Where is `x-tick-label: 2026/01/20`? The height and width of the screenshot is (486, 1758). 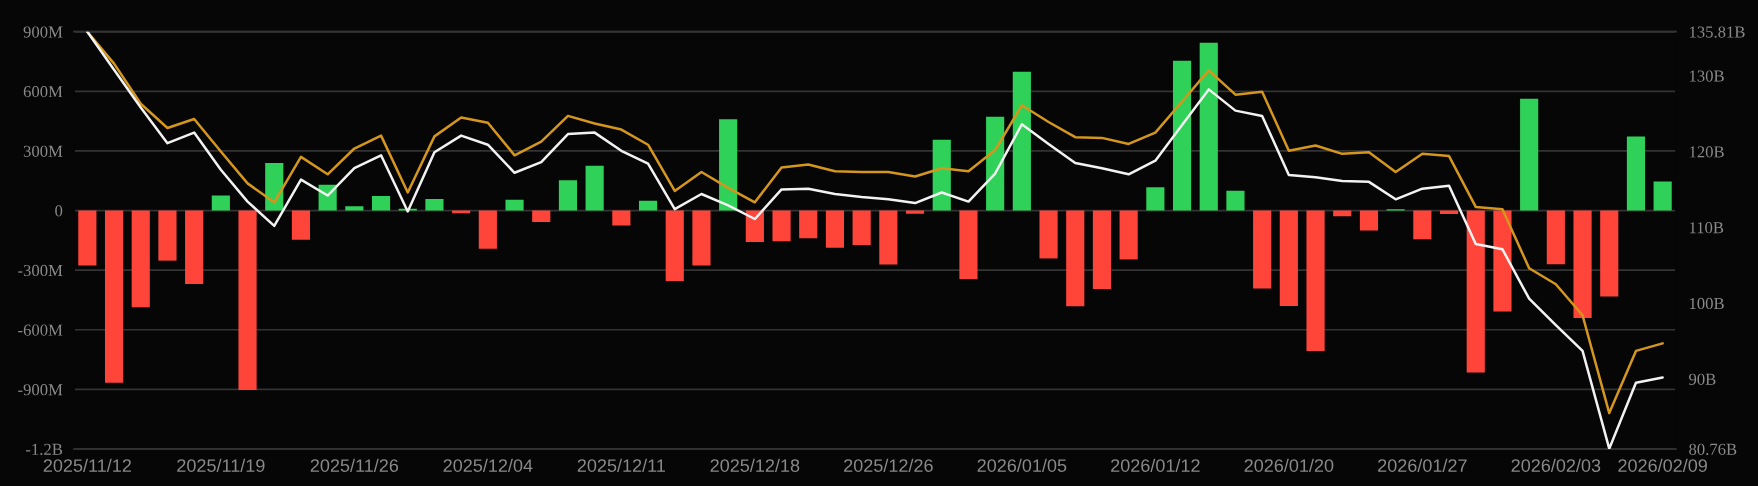 x-tick-label: 2026/01/20 is located at coordinates (1289, 465).